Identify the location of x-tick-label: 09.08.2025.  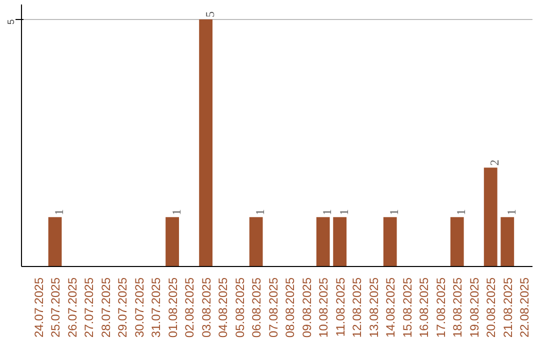
(307, 307).